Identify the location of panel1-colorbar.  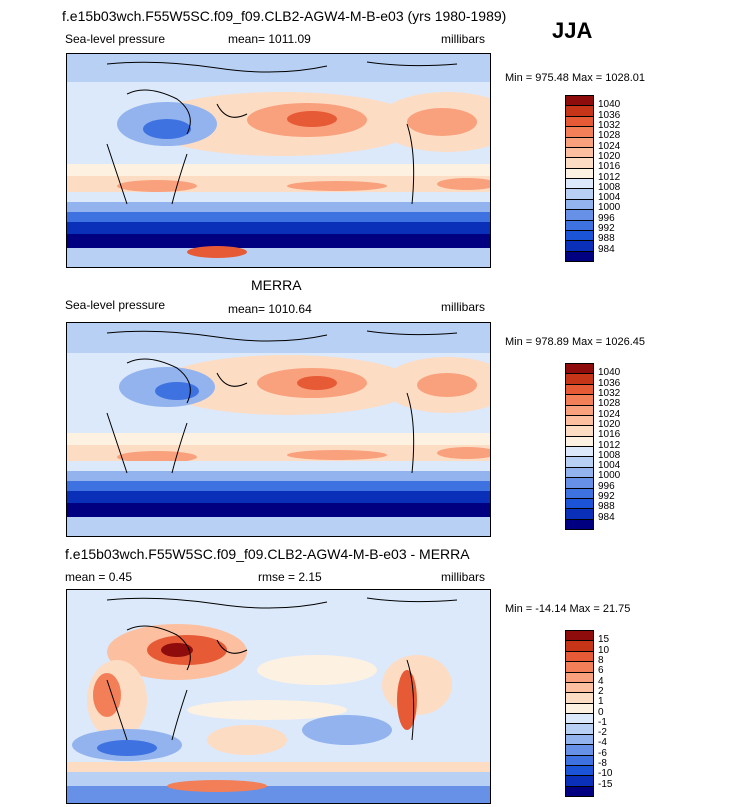
(579, 178).